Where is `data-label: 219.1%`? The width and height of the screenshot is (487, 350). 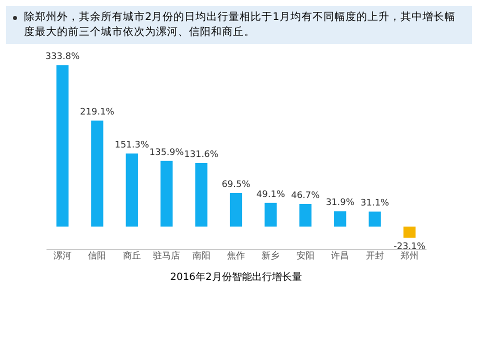
data-label: 219.1% is located at coordinates (97, 113).